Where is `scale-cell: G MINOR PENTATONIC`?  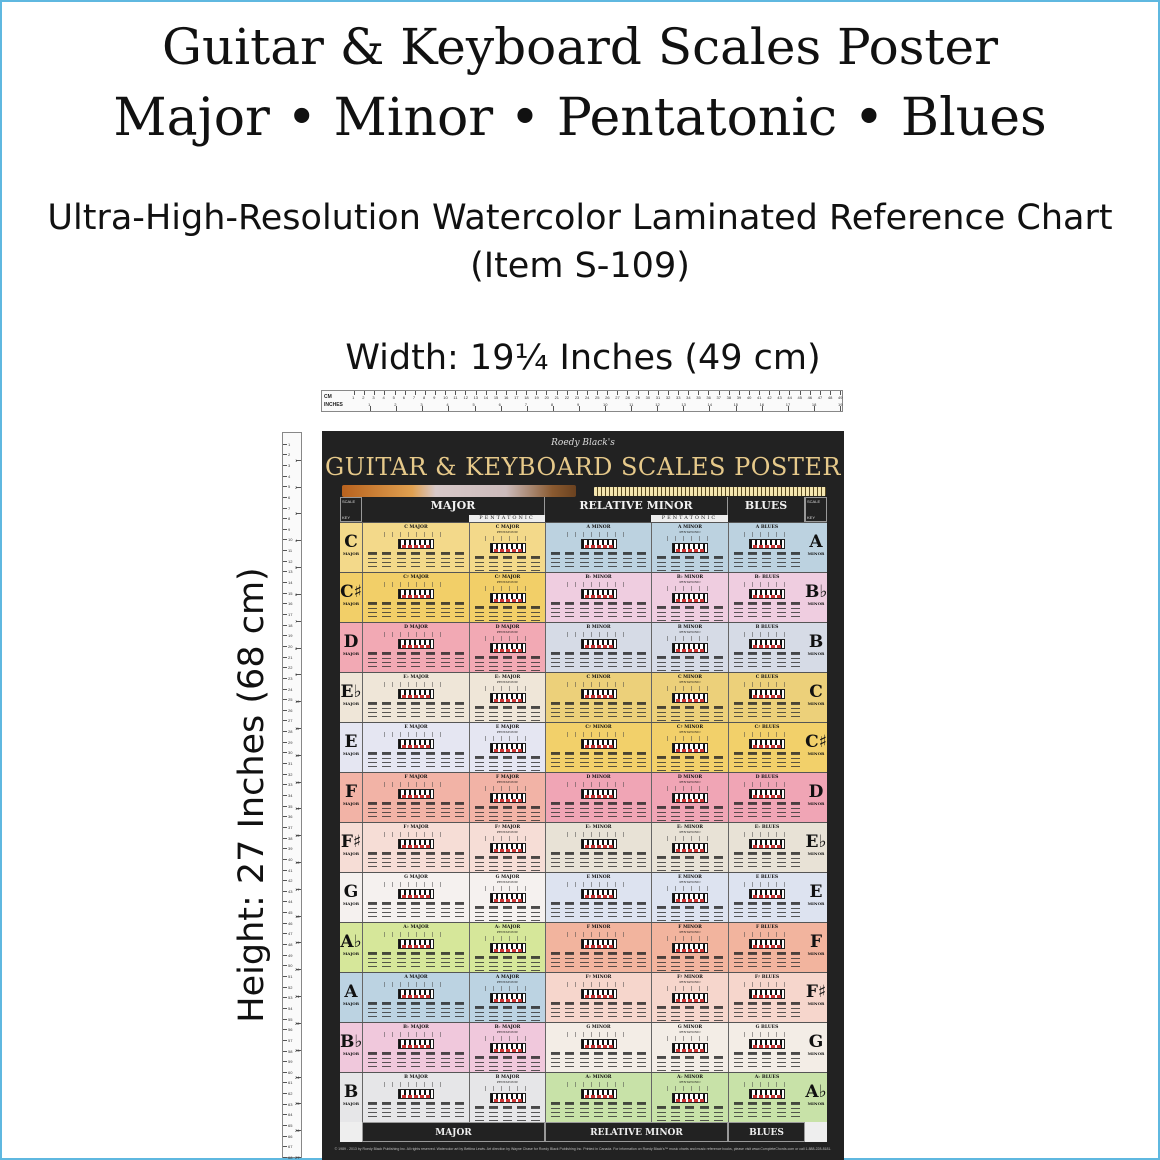 scale-cell: G MINOR PENTATONIC is located at coordinates (689, 1047).